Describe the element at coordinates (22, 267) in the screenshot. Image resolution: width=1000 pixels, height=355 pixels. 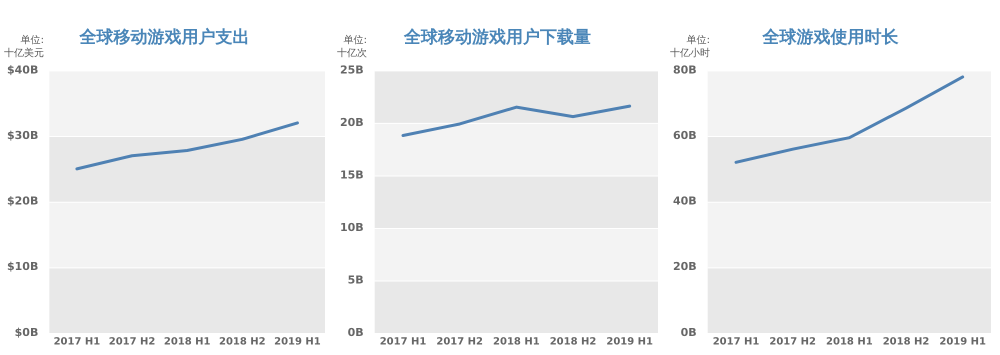
I see `y-tick-label: $10B` at that location.